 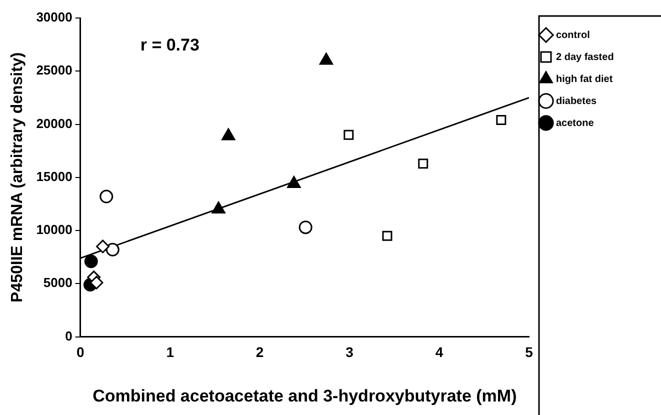 I want to click on x-tick-label: 4, so click(x=439, y=352).